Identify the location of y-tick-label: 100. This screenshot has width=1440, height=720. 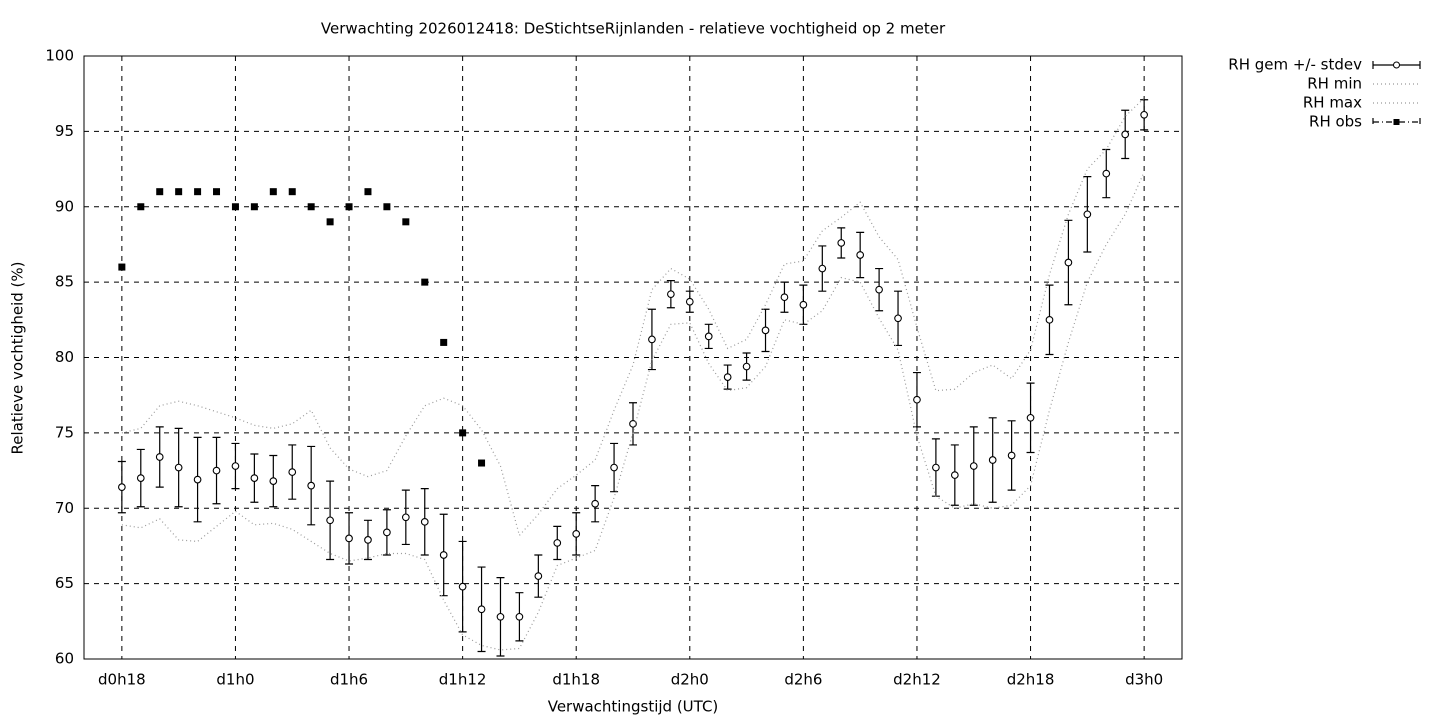
(59, 56).